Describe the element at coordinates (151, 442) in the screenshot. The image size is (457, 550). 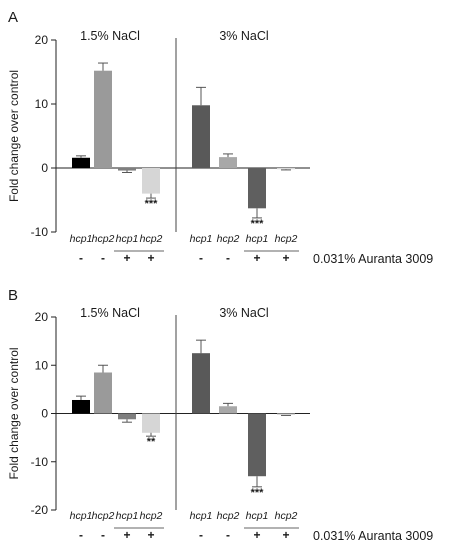
I see `significance-marker: **` at that location.